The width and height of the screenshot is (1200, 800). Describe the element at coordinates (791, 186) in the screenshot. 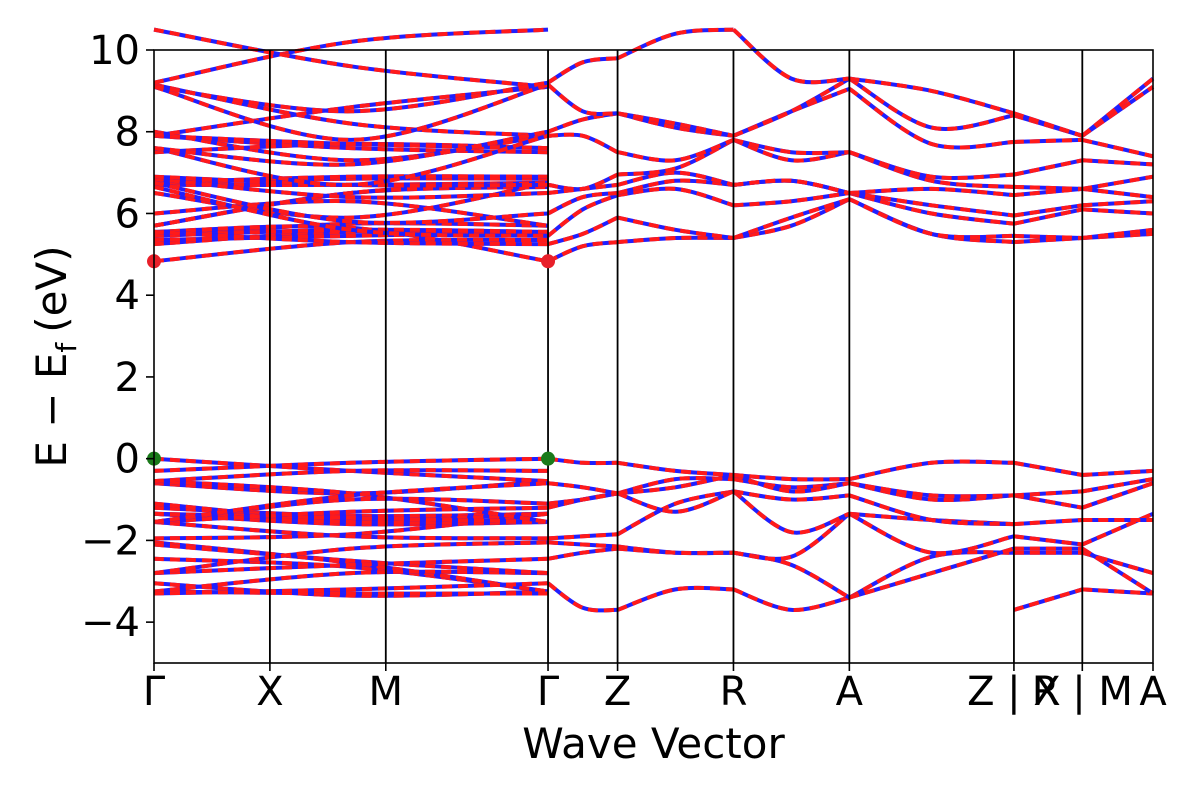

I see `band-line-3-12-spin-down` at that location.